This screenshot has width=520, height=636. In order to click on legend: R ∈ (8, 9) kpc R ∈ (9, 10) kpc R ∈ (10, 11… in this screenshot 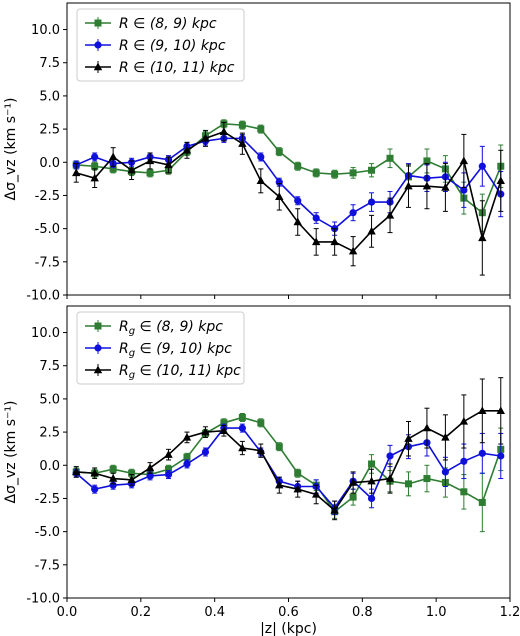, I will do `click(160, 45)`.